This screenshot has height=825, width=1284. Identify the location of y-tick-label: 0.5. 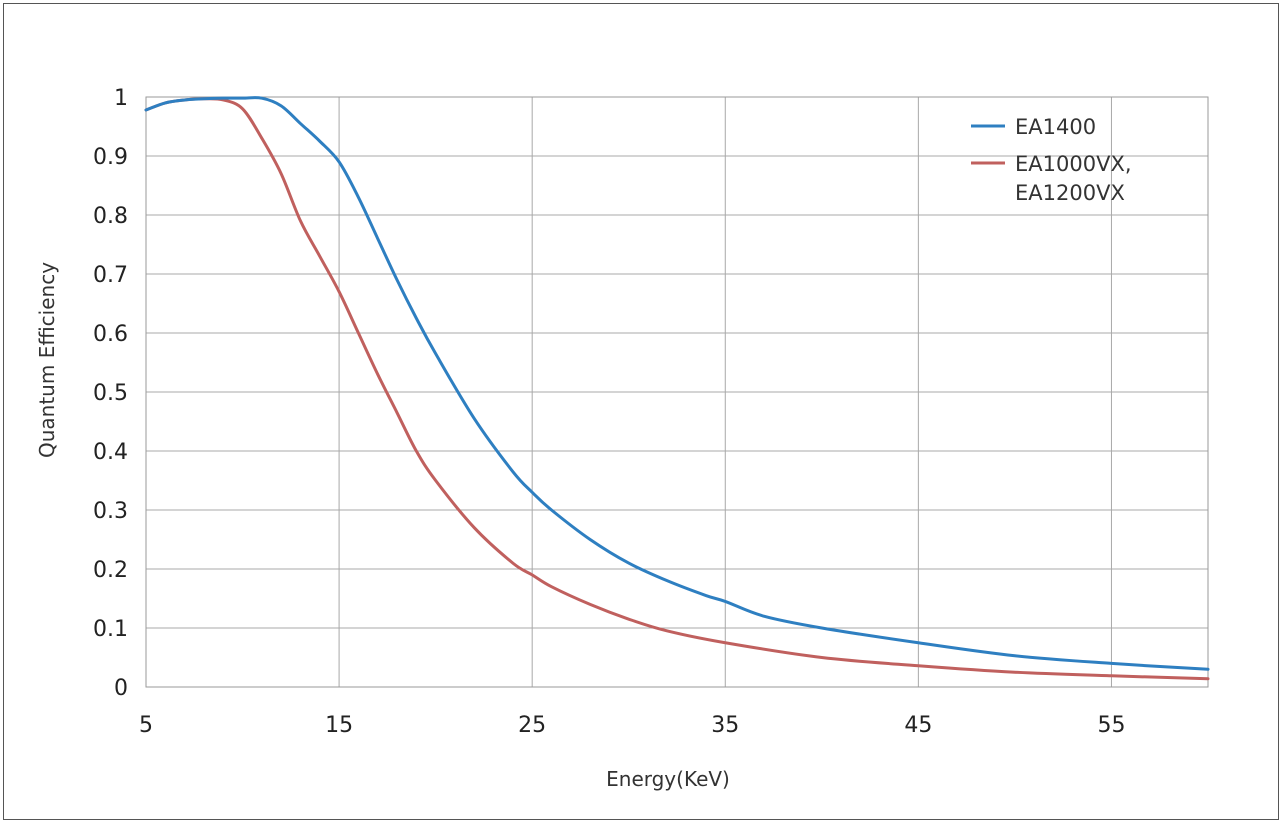
(110, 393).